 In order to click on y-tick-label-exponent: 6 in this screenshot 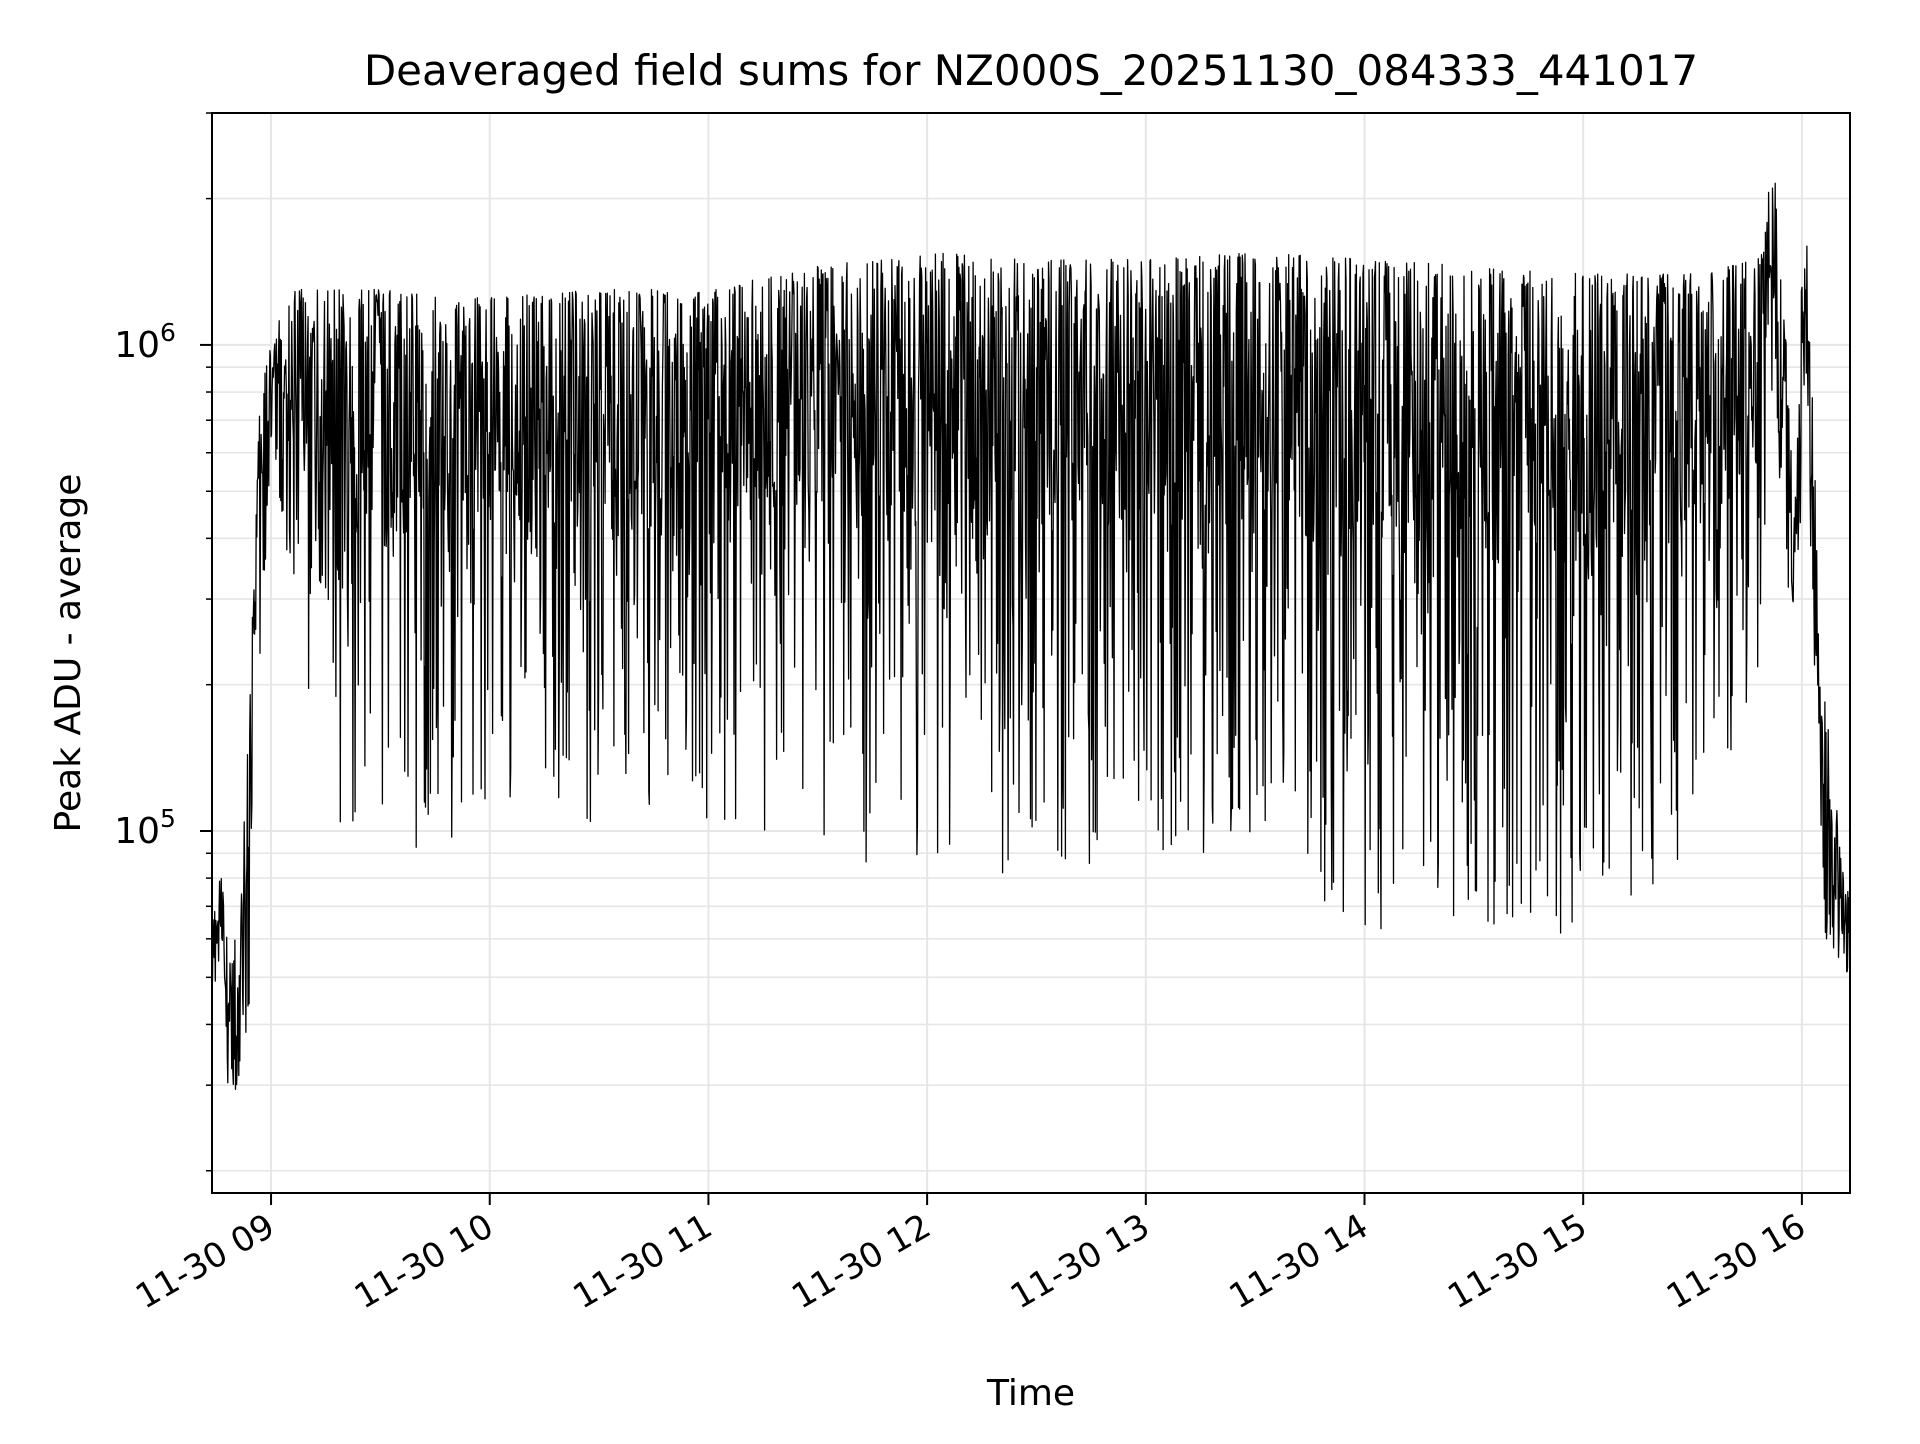, I will do `click(168, 332)`.